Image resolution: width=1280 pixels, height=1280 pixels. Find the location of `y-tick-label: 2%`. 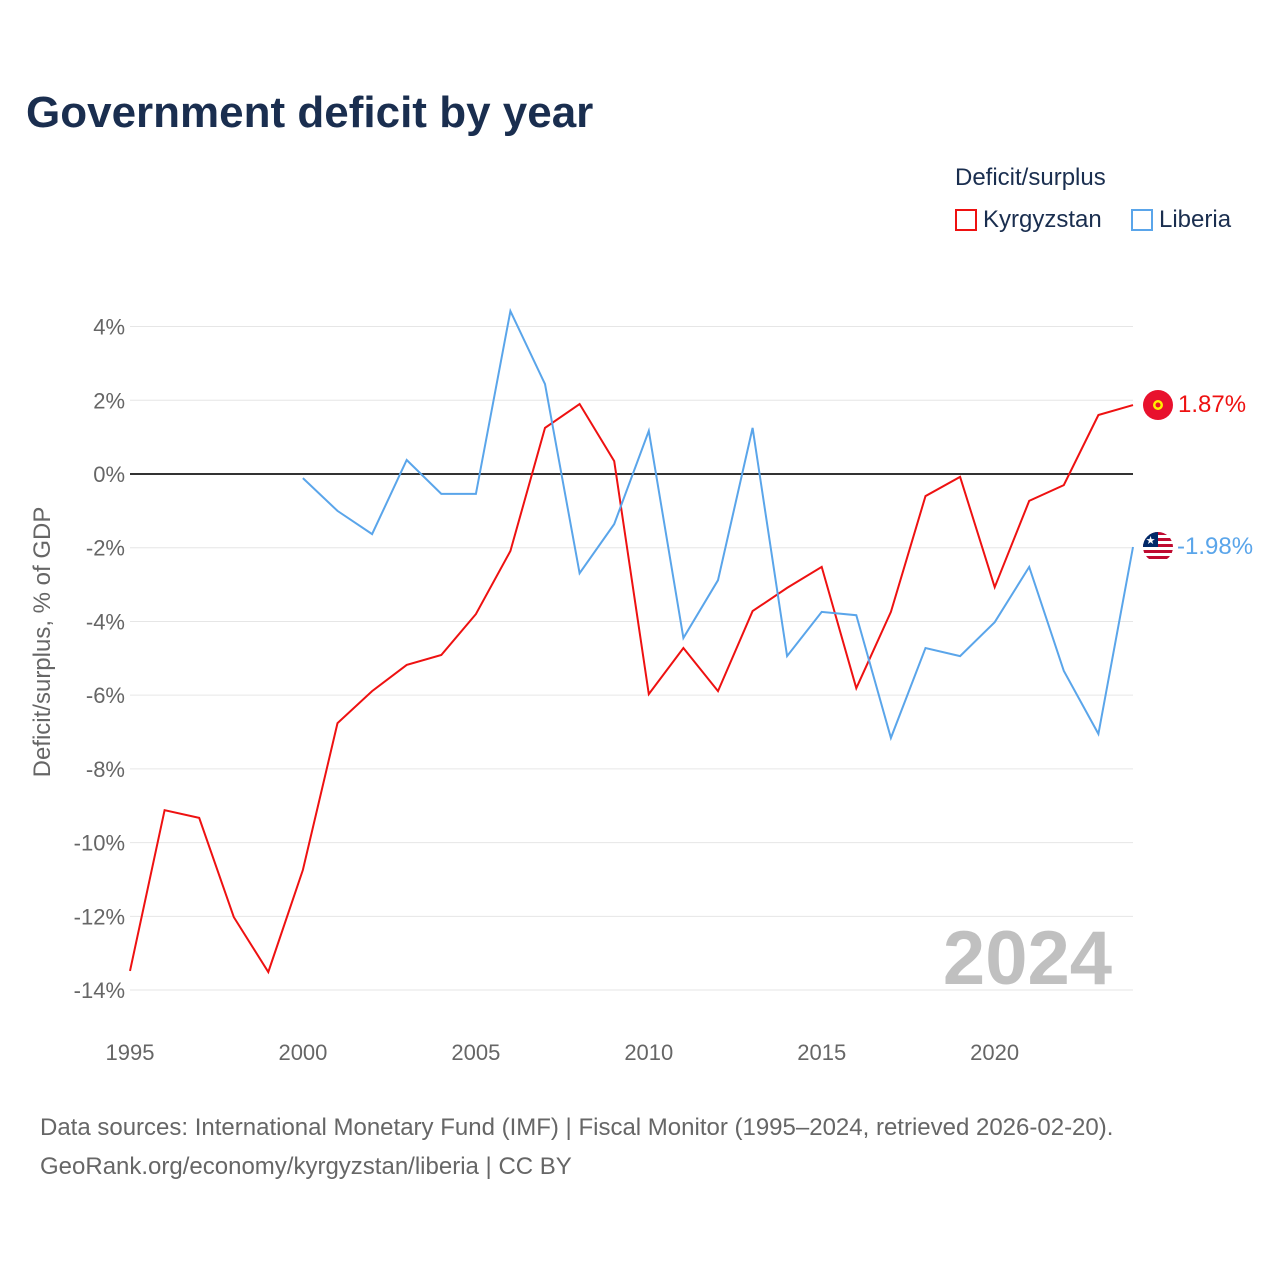

y-tick-label: 2% is located at coordinates (109, 400).